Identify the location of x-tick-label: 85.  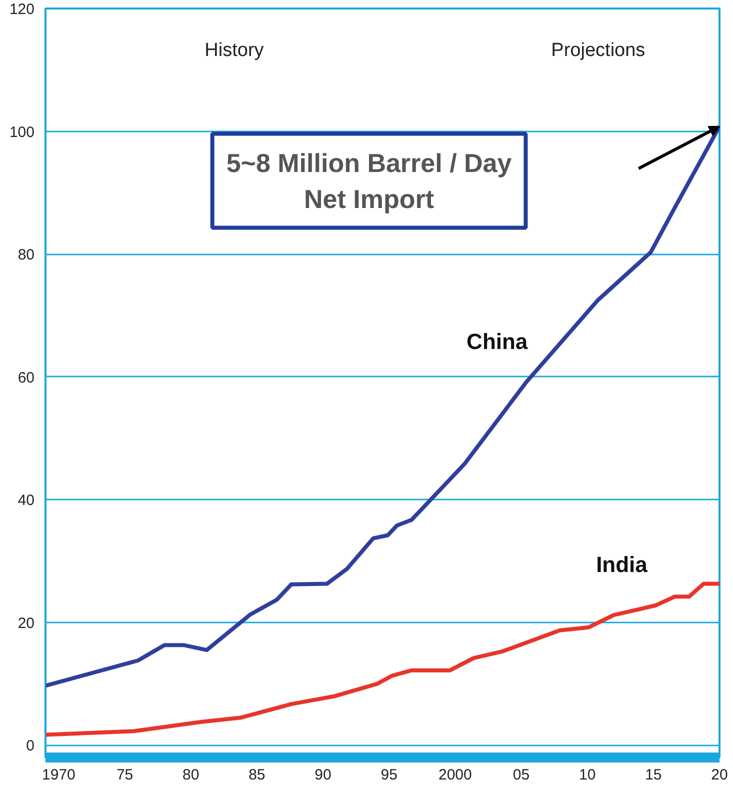
(257, 775).